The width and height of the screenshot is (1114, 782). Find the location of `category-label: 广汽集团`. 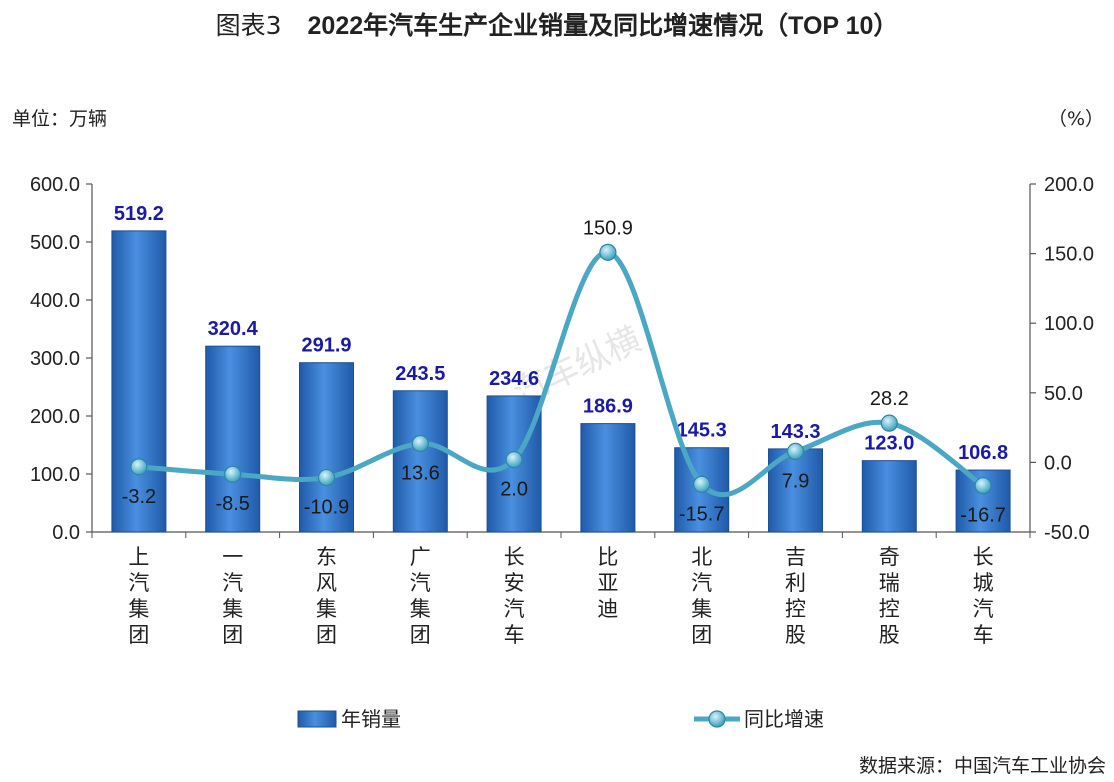

category-label: 广汽集团 is located at coordinates (420, 596).